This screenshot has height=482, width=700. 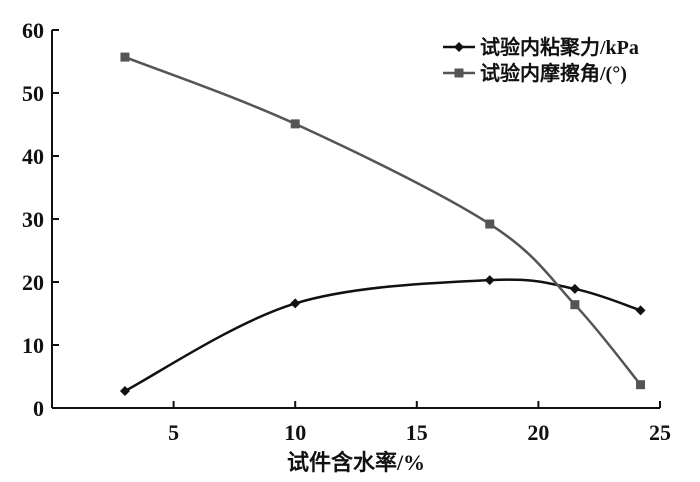 I want to click on y-tick-label: 0, so click(x=38, y=408).